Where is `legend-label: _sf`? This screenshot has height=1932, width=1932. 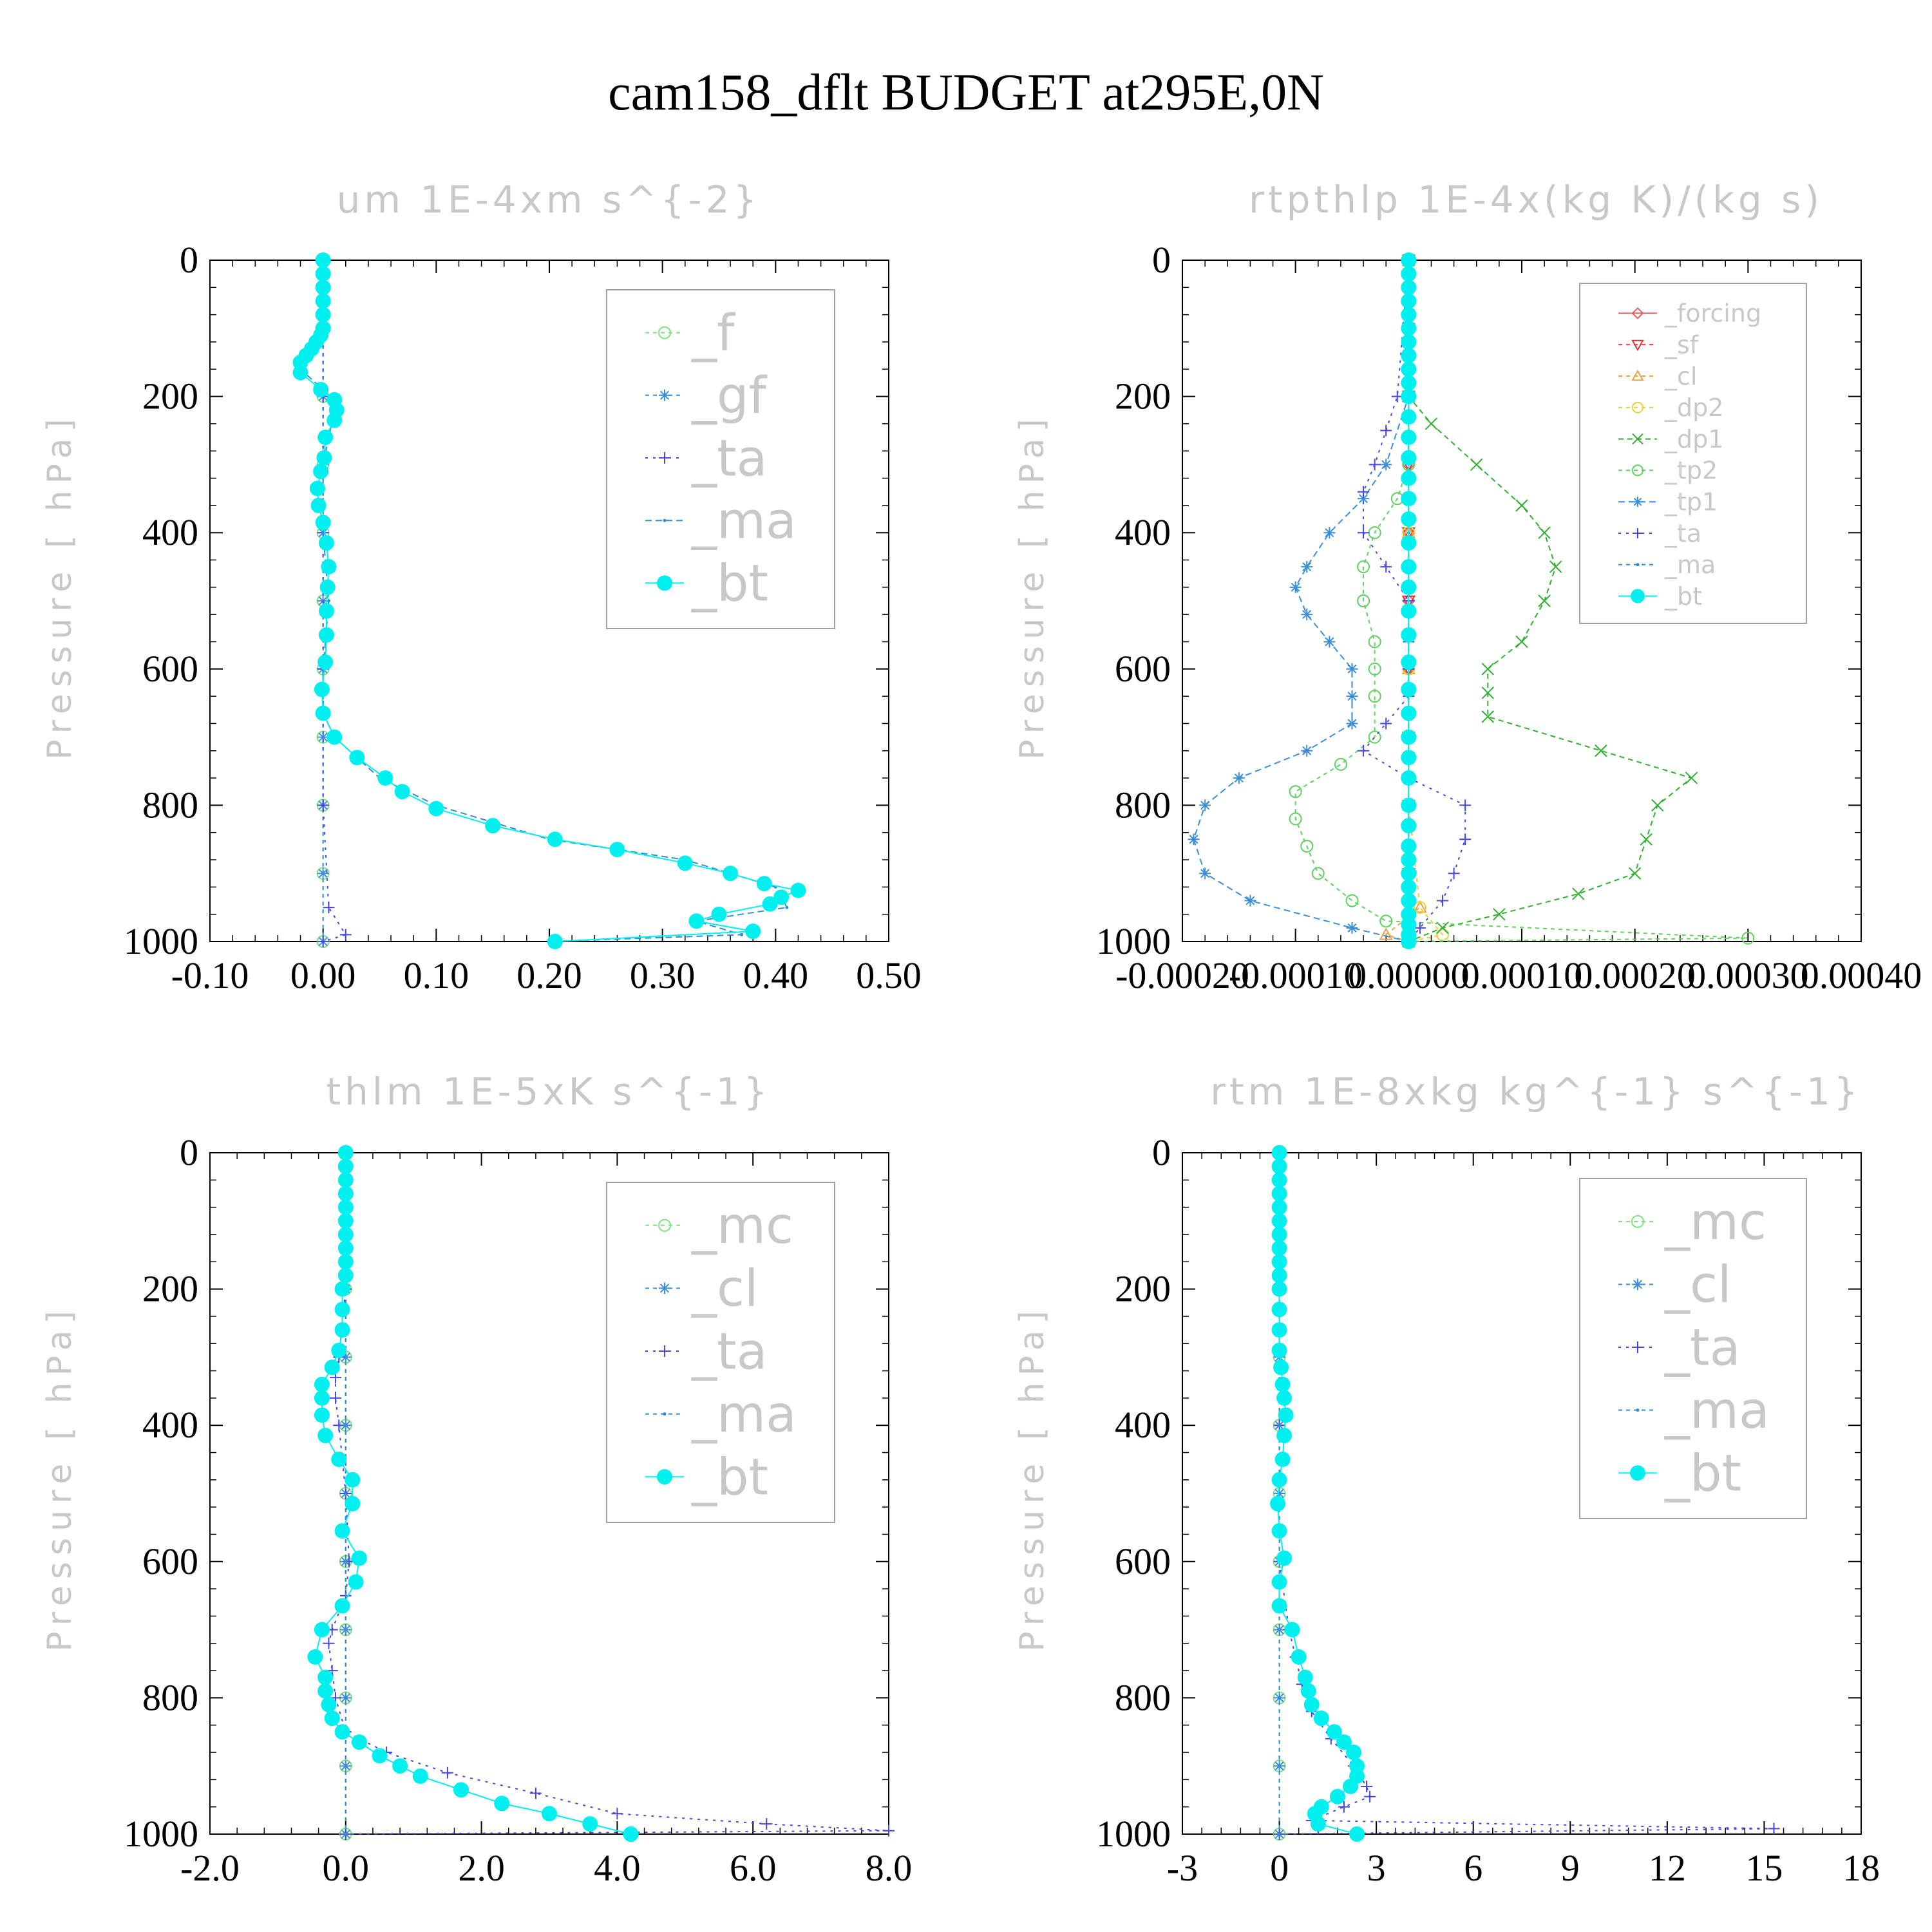
legend-label: _sf is located at coordinates (1682, 345).